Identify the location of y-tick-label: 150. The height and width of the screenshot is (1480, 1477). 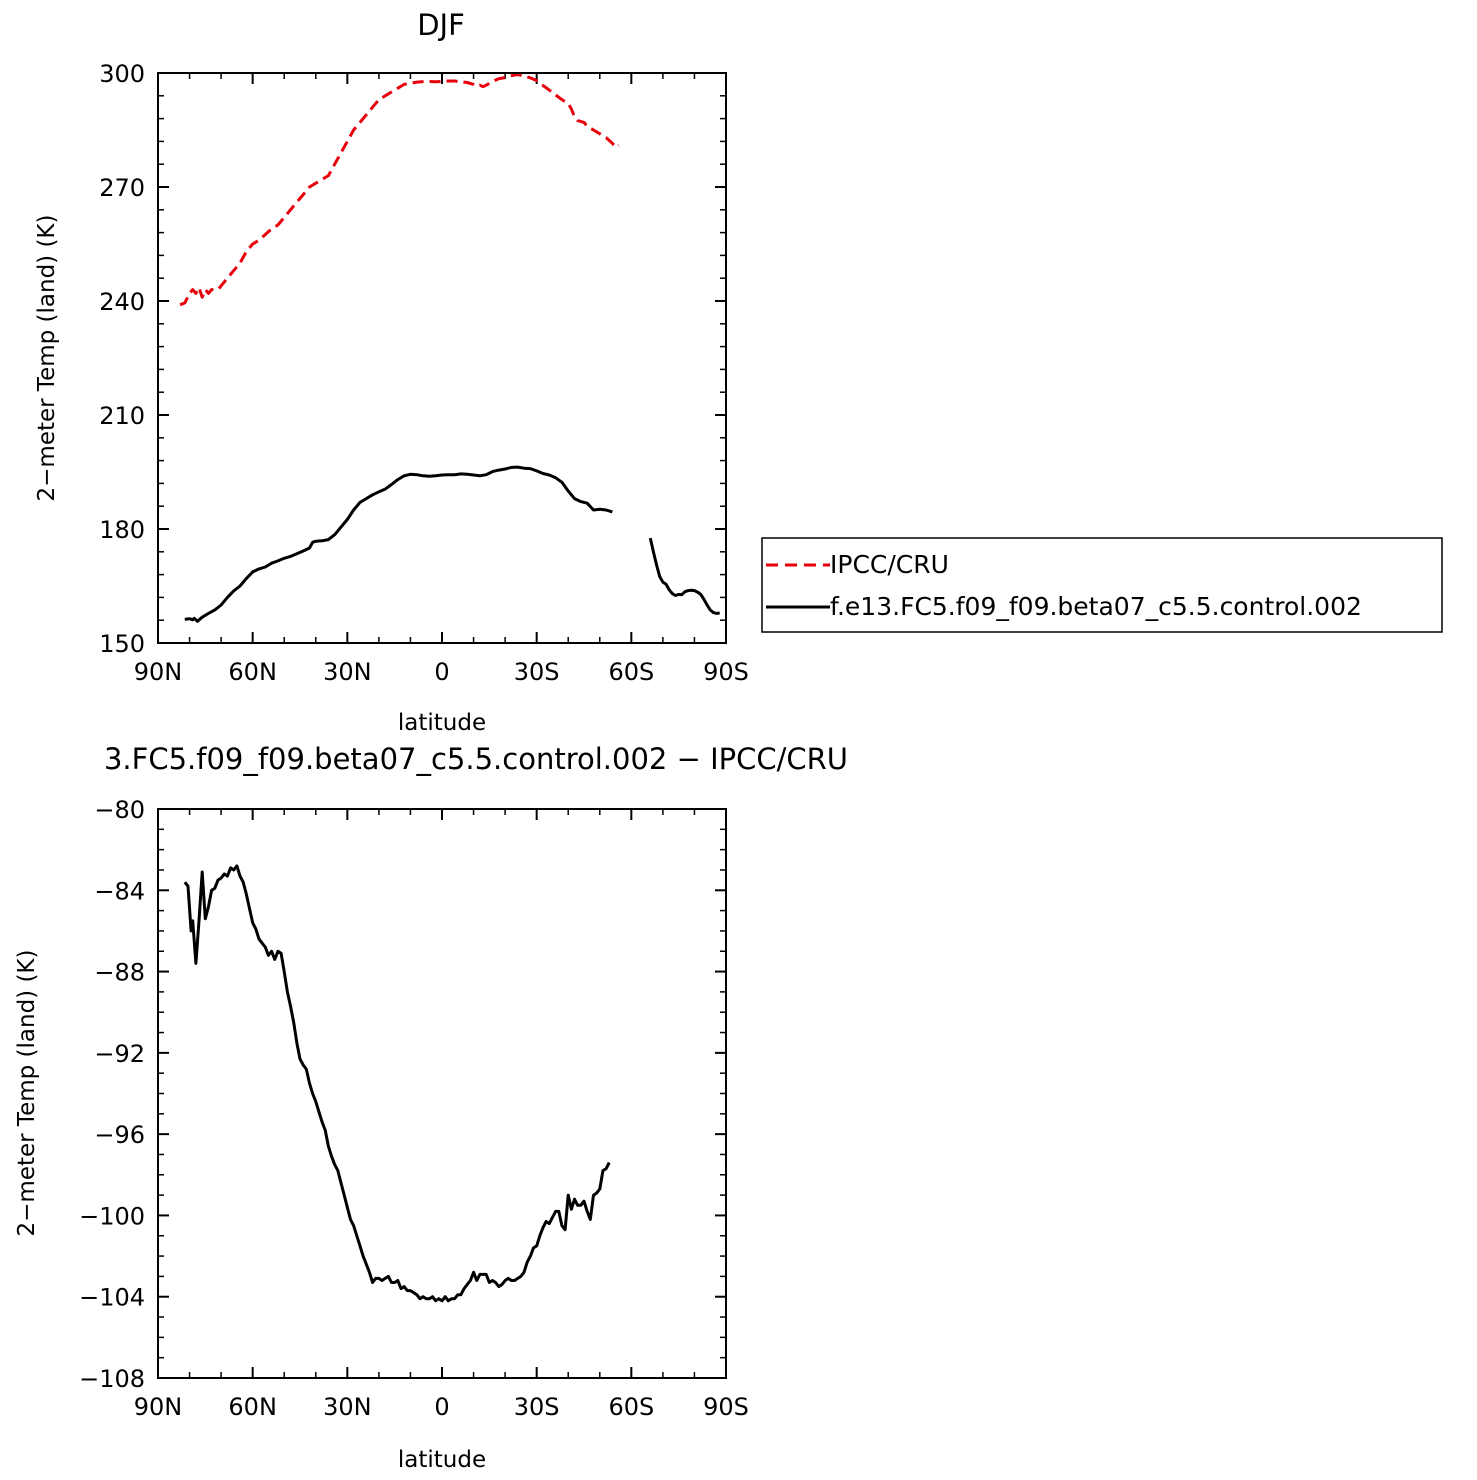
(122, 644).